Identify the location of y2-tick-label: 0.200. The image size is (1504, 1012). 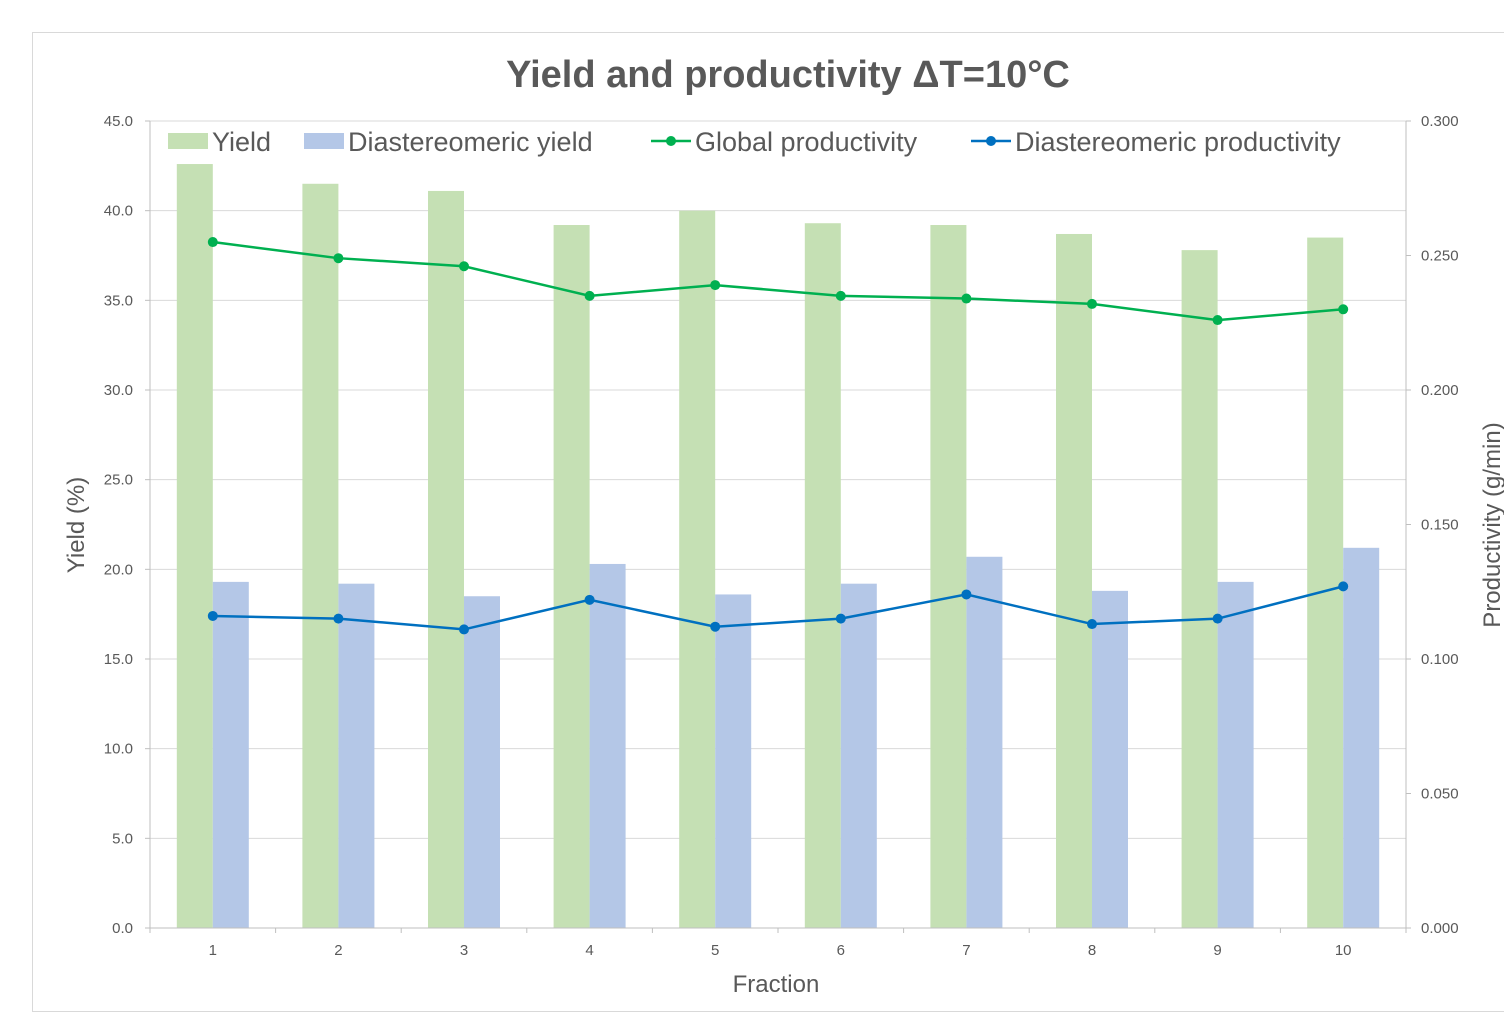
(1440, 390).